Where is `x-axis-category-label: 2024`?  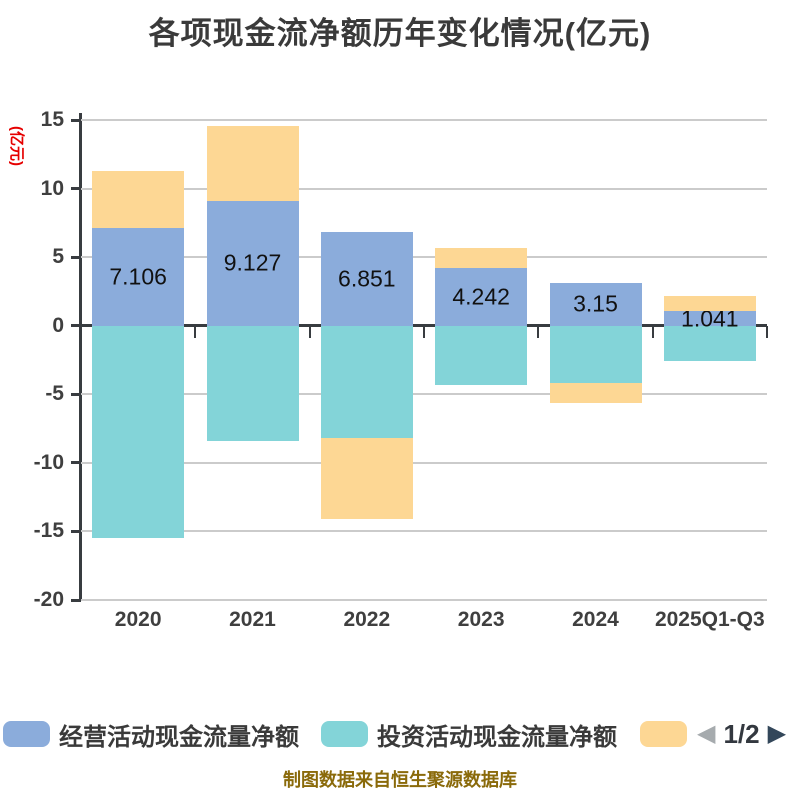 x-axis-category-label: 2024 is located at coordinates (595, 619).